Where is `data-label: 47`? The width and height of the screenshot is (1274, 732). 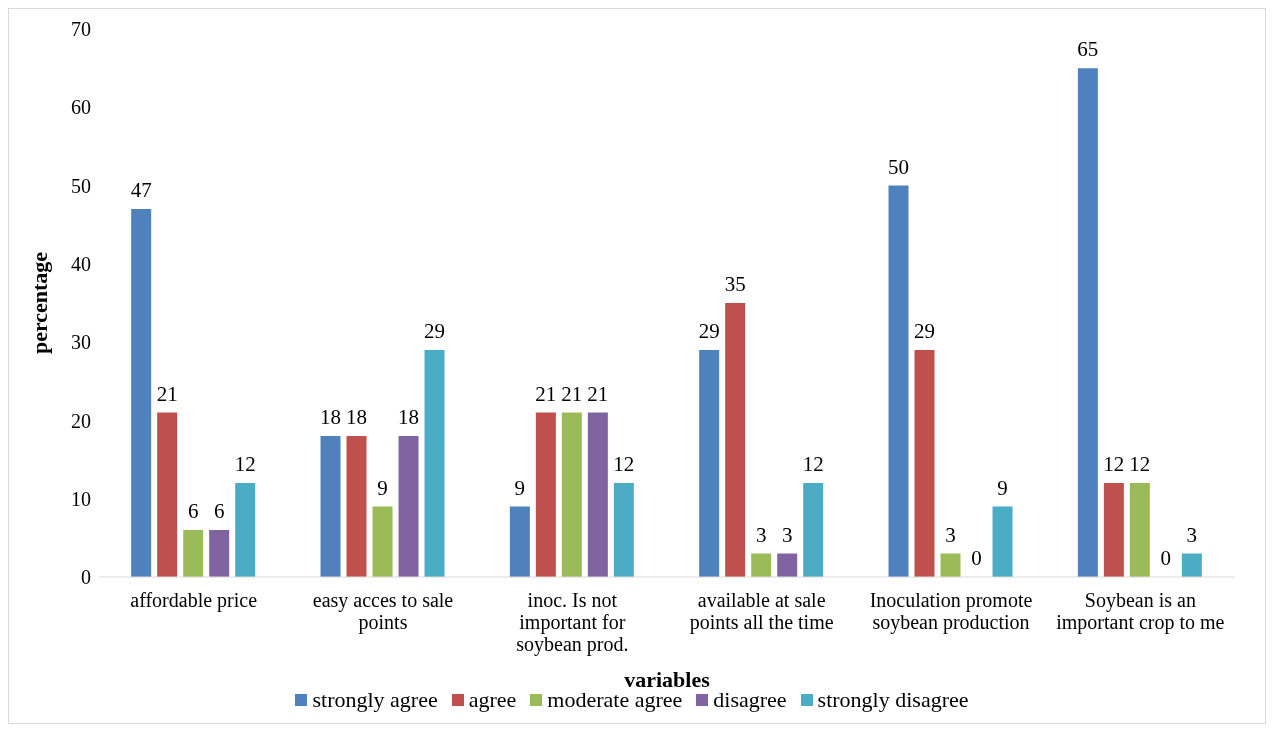 data-label: 47 is located at coordinates (141, 190).